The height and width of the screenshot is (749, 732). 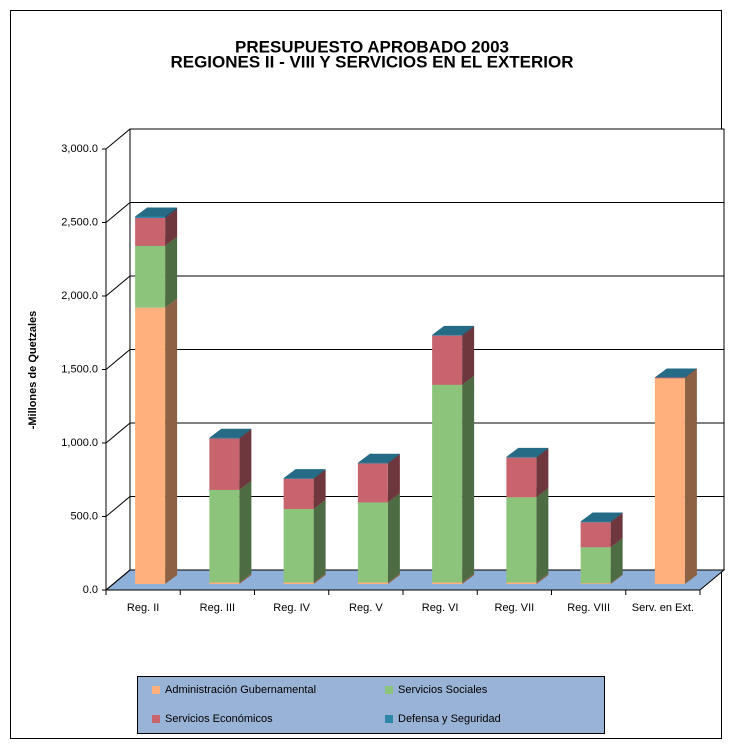 What do you see at coordinates (79, 149) in the screenshot?
I see `y-tick-label: 3,000.0` at bounding box center [79, 149].